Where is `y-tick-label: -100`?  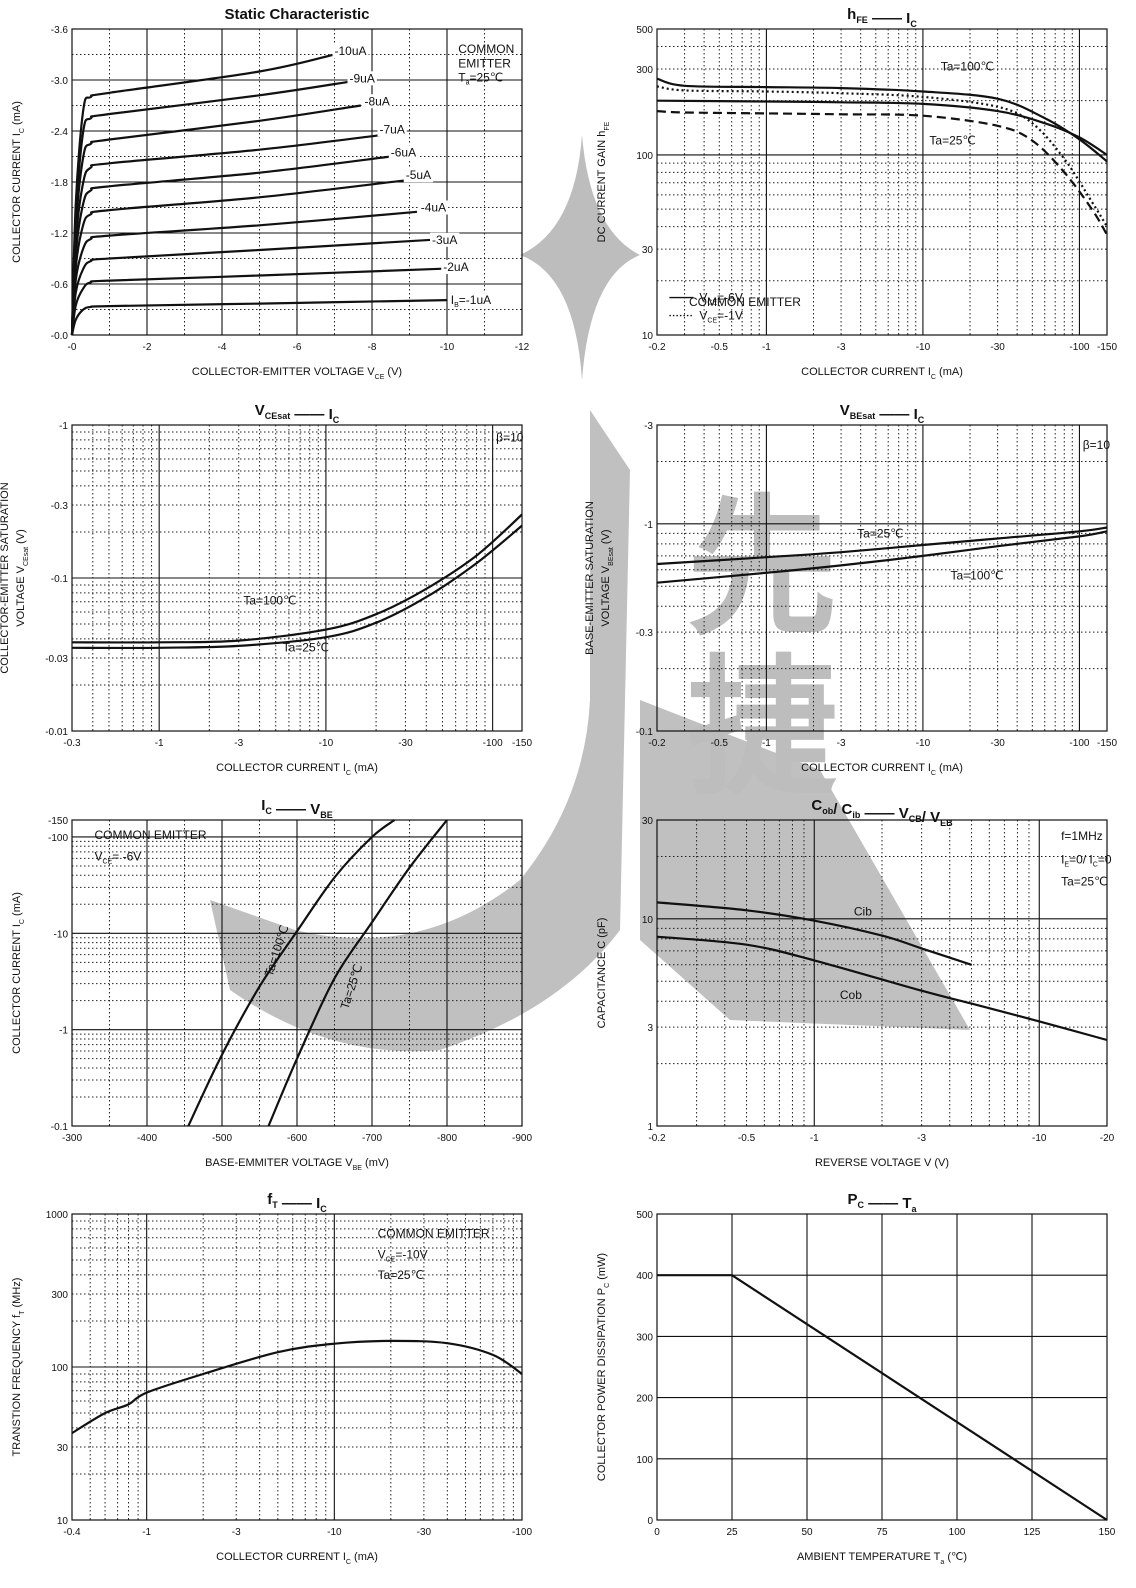 y-tick-label: -100 is located at coordinates (58, 838).